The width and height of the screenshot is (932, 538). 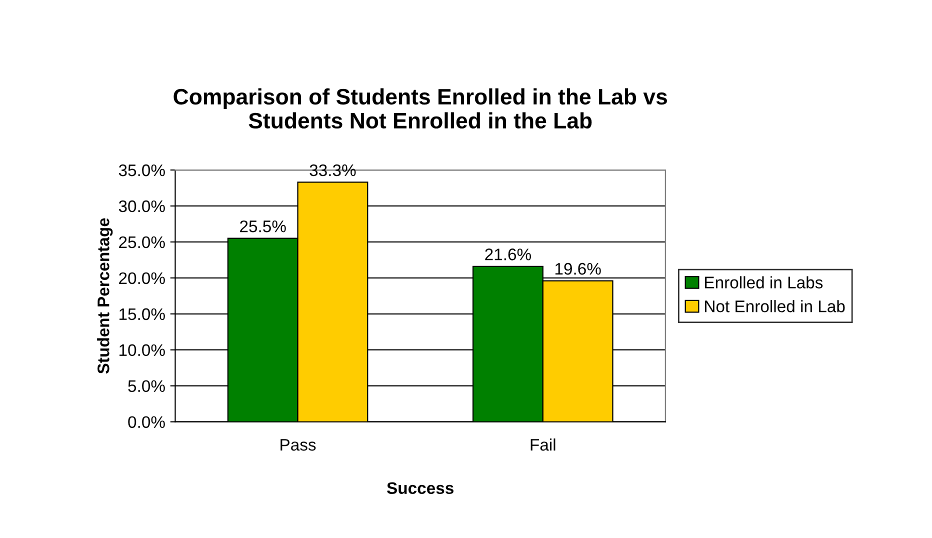 I want to click on y-tick-label: 20.0%, so click(x=142, y=278).